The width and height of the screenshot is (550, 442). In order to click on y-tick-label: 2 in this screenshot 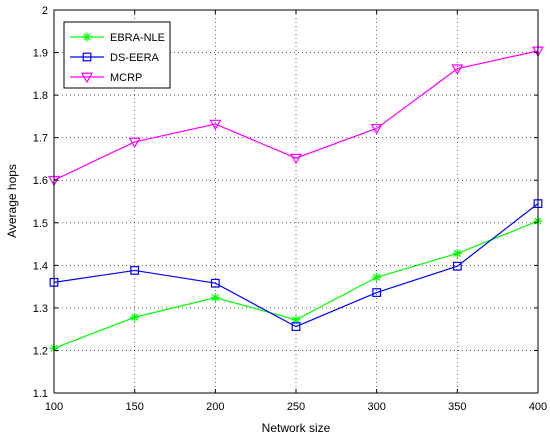, I will do `click(45, 11)`.